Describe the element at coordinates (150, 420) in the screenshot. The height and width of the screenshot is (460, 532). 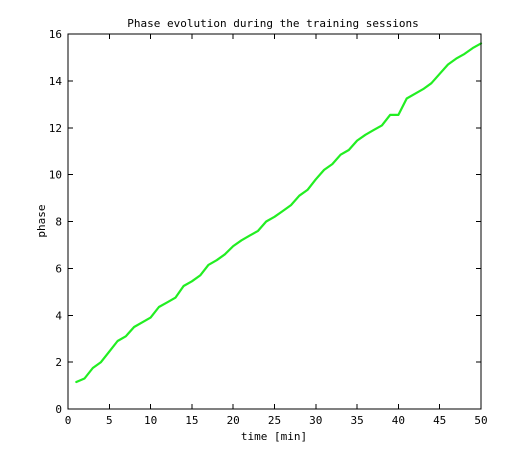
I see `x-tick-label: 10` at that location.